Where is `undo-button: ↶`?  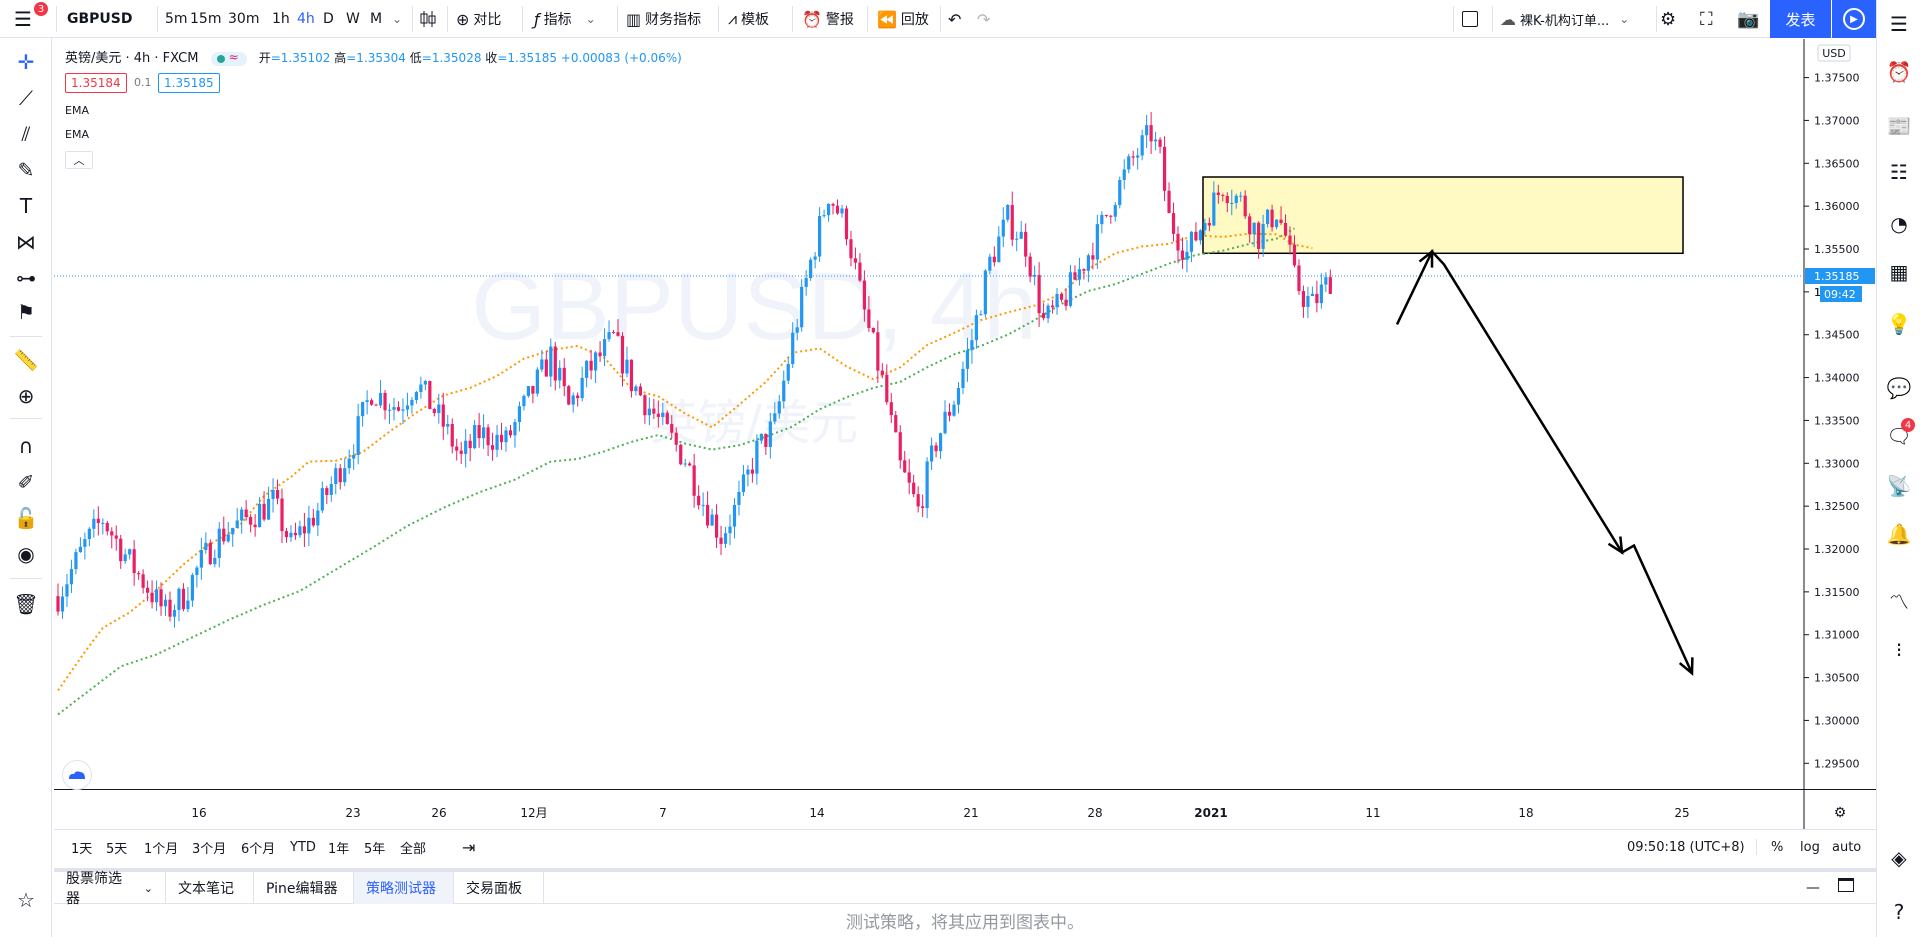
undo-button: ↶ is located at coordinates (954, 19).